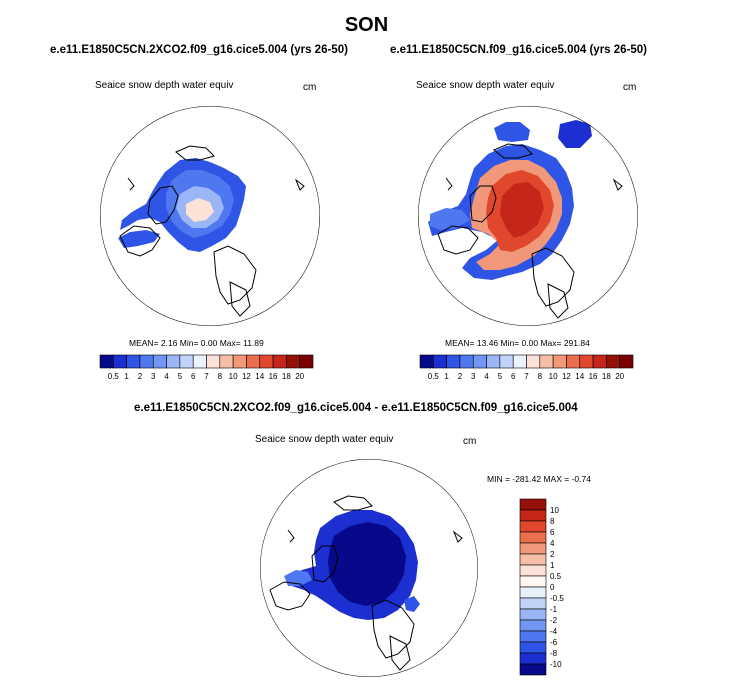 This screenshot has width=733, height=687. Describe the element at coordinates (196, 343) in the screenshot. I see `left-stats: MEAN= 2.16 Min= 0.00 Max= 11.89` at that location.